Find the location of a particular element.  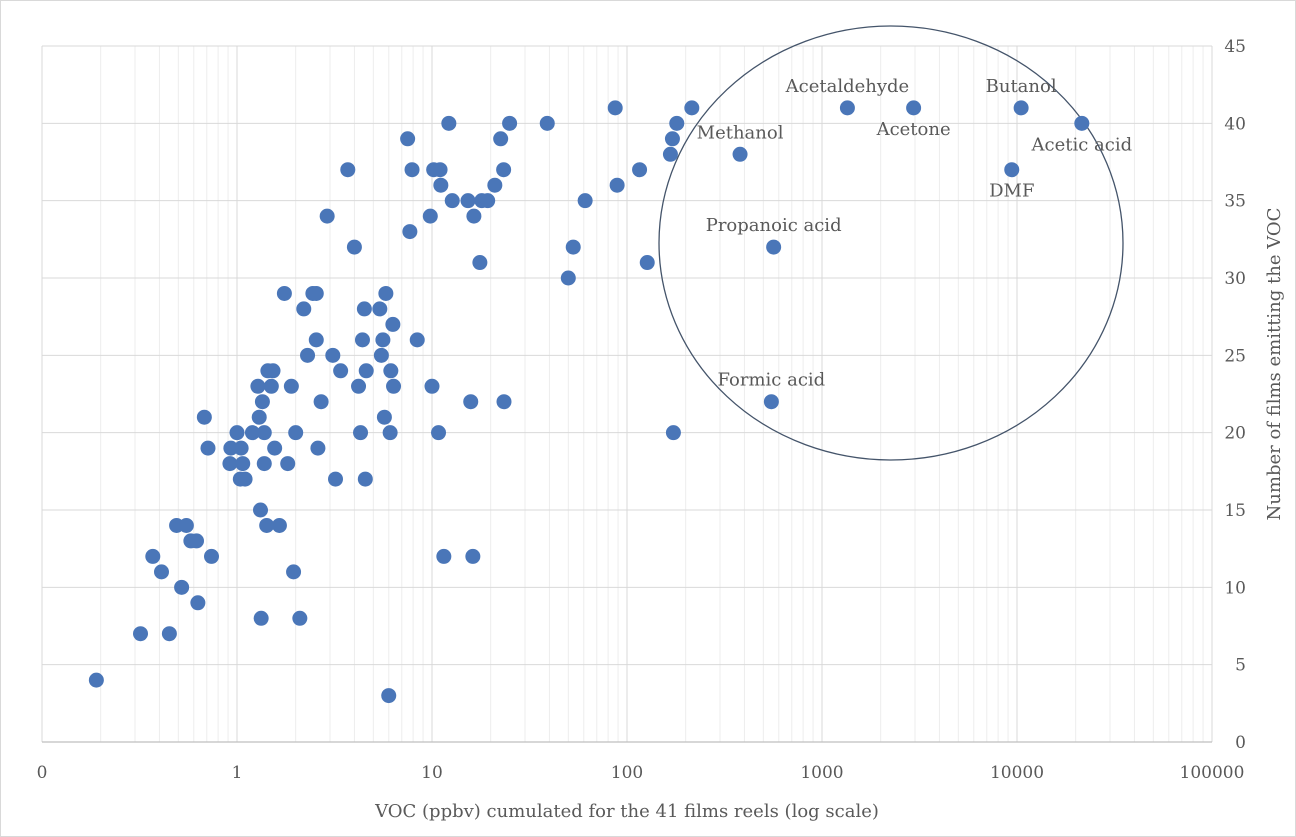

y-tick-label: 5 is located at coordinates (1240, 666).